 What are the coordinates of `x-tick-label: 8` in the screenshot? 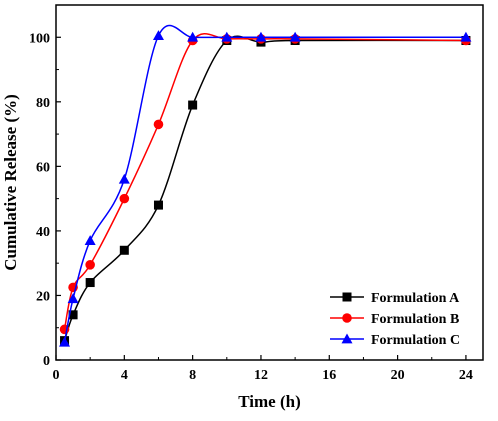 It's located at (192, 375).